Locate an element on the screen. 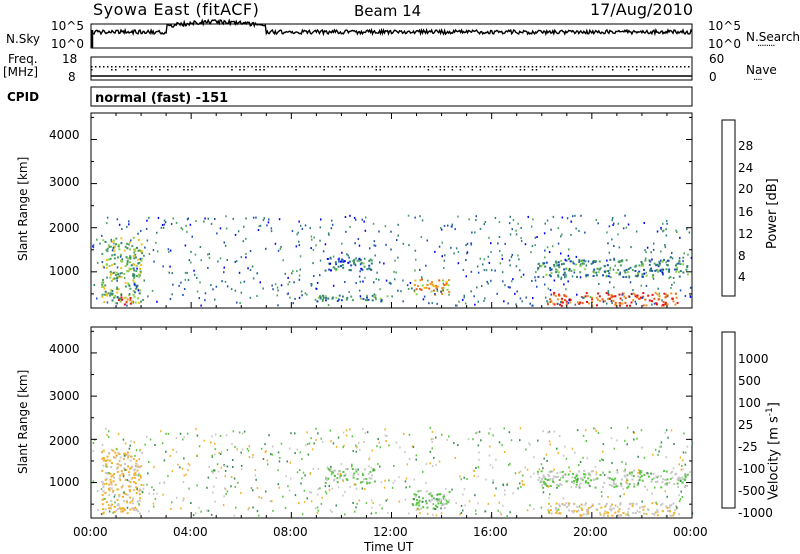  vel-cbar-tick-1000: 1000 is located at coordinates (753, 359).